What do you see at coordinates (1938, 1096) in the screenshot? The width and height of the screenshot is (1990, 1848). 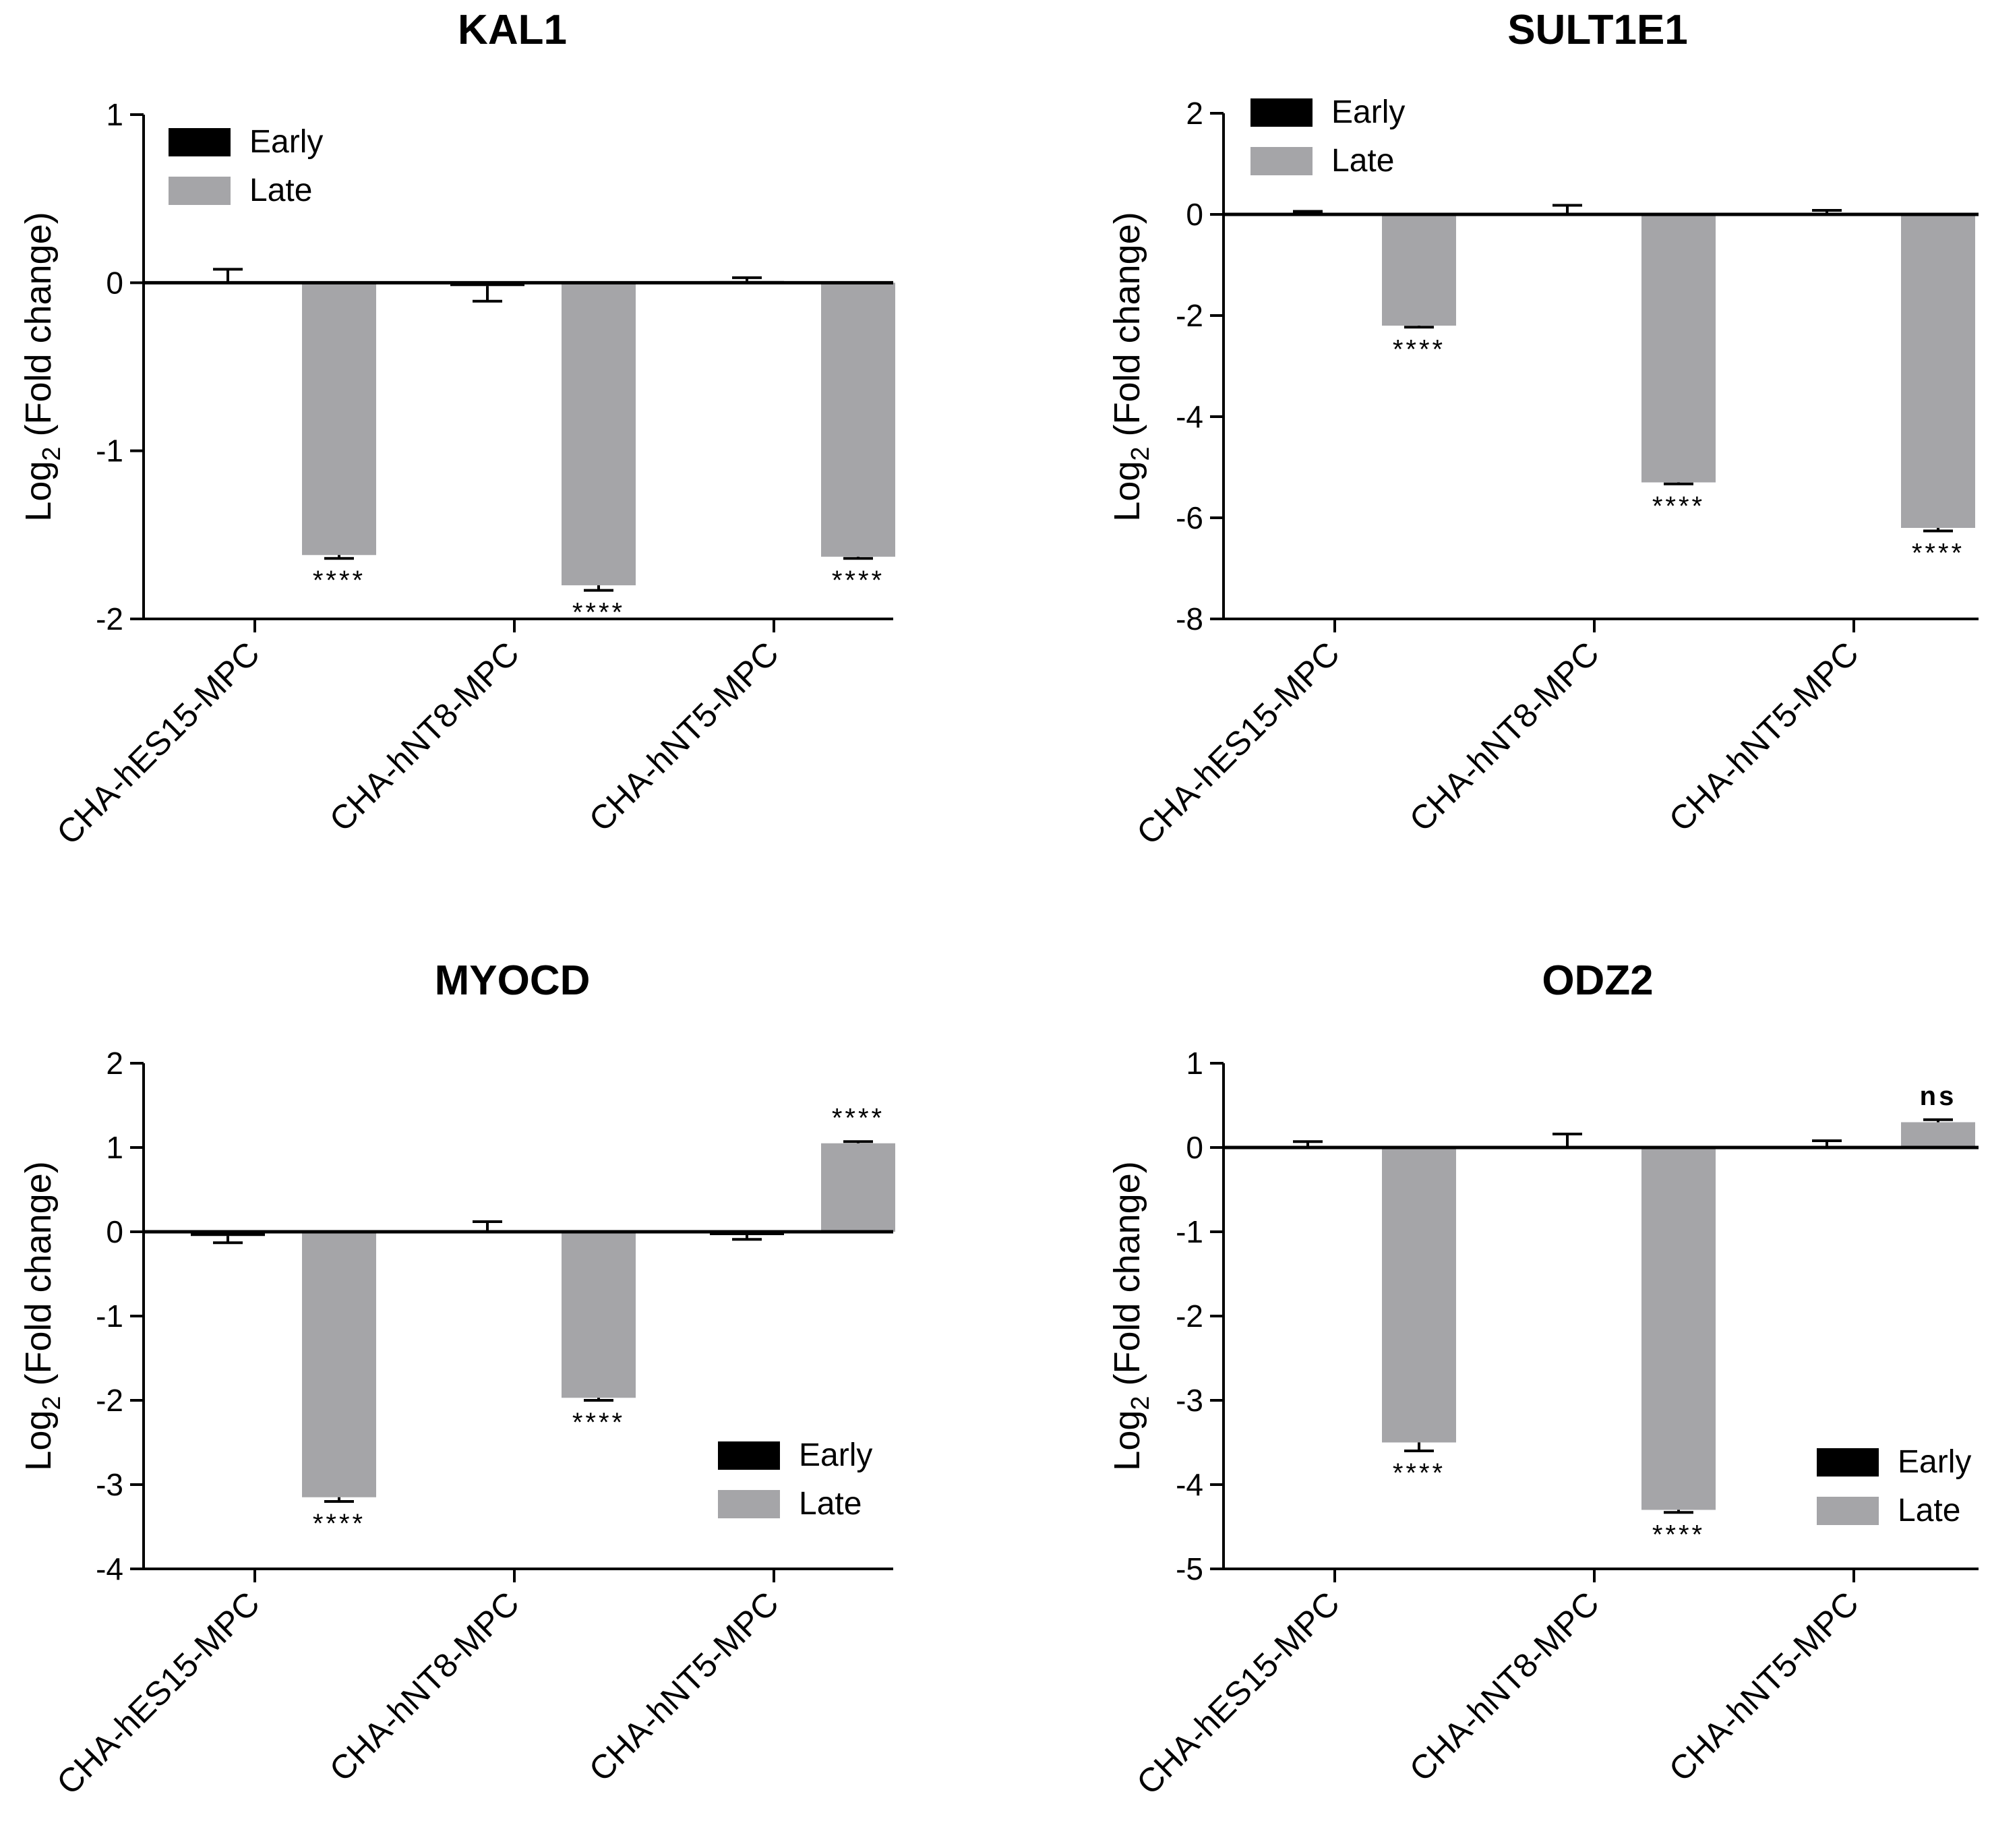 I see `significance-label: ns` at bounding box center [1938, 1096].